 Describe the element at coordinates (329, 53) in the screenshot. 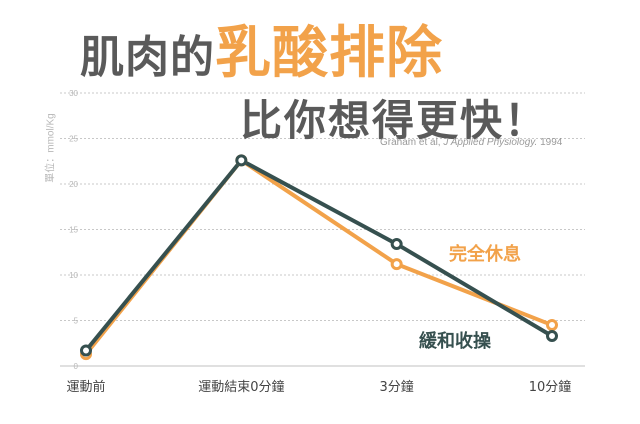

I see `title-accent: 乳酸排除` at that location.